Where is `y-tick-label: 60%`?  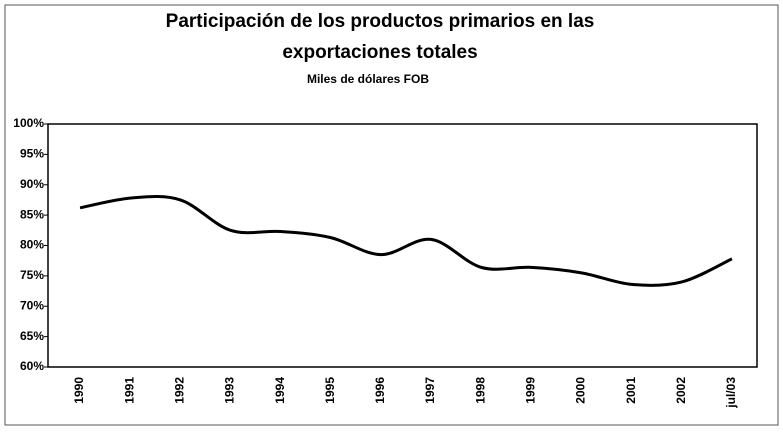 y-tick-label: 60% is located at coordinates (32, 366).